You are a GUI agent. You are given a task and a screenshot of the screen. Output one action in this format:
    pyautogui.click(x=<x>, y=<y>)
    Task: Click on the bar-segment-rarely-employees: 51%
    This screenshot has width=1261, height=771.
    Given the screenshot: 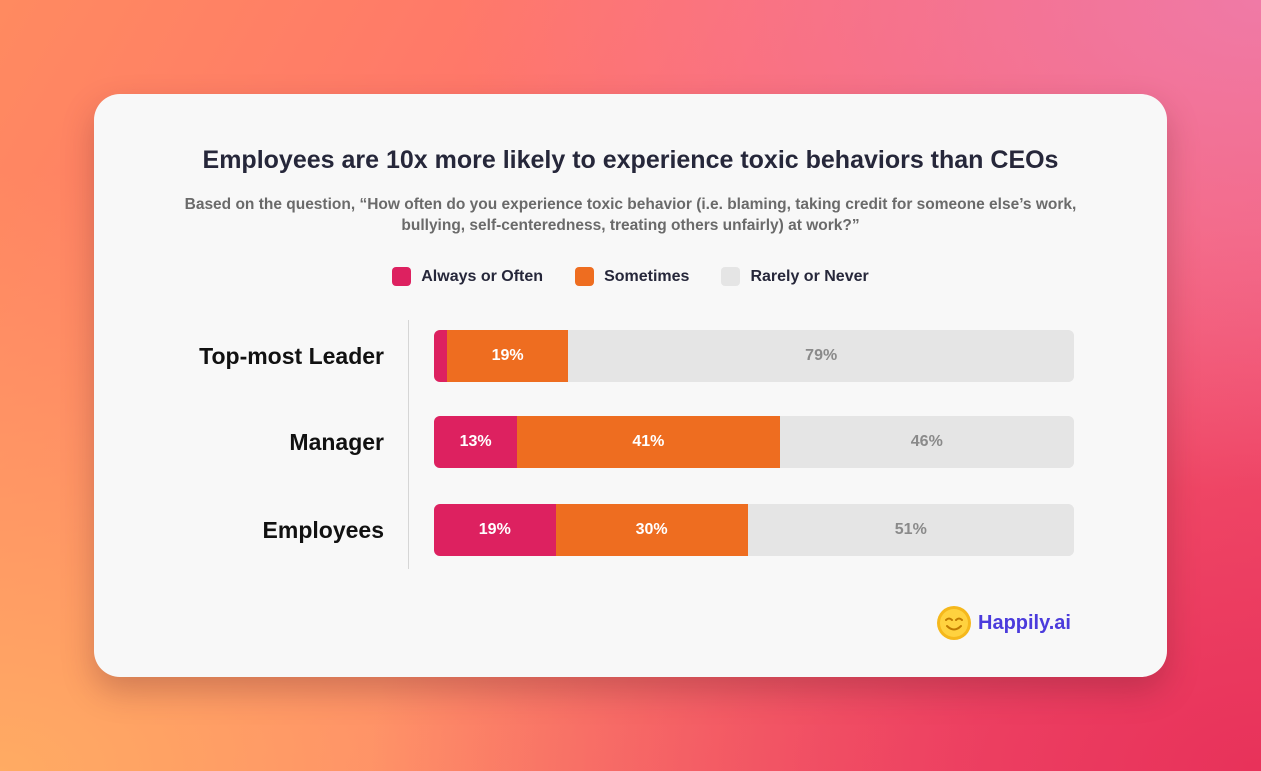 What is the action you would take?
    pyautogui.click(x=910, y=530)
    